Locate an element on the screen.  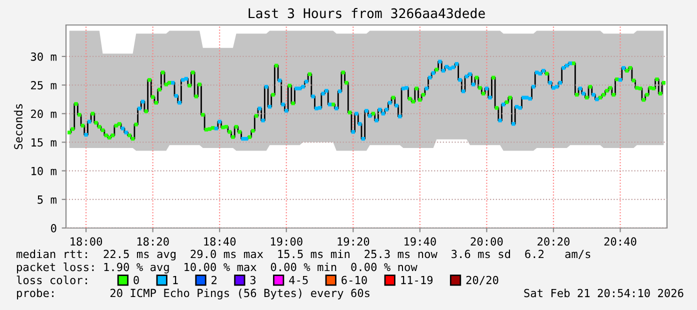
legend-title: loss color: is located at coordinates (51, 280).